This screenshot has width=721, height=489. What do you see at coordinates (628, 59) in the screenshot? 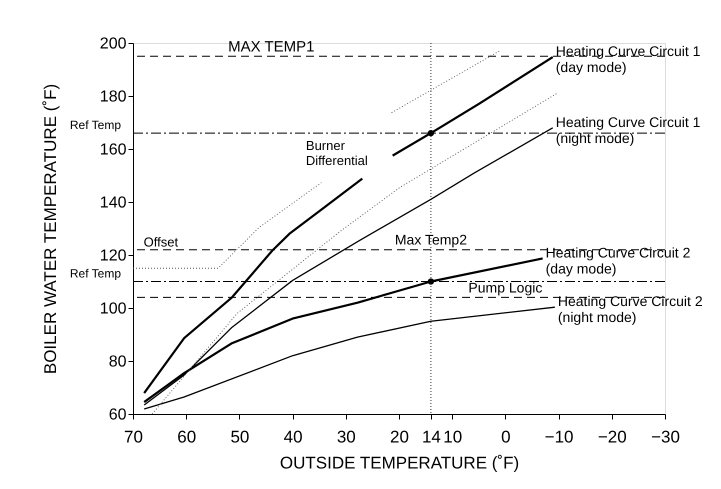
I see `series-label: Heating Curve Circuit 1 (day mode)` at bounding box center [628, 59].